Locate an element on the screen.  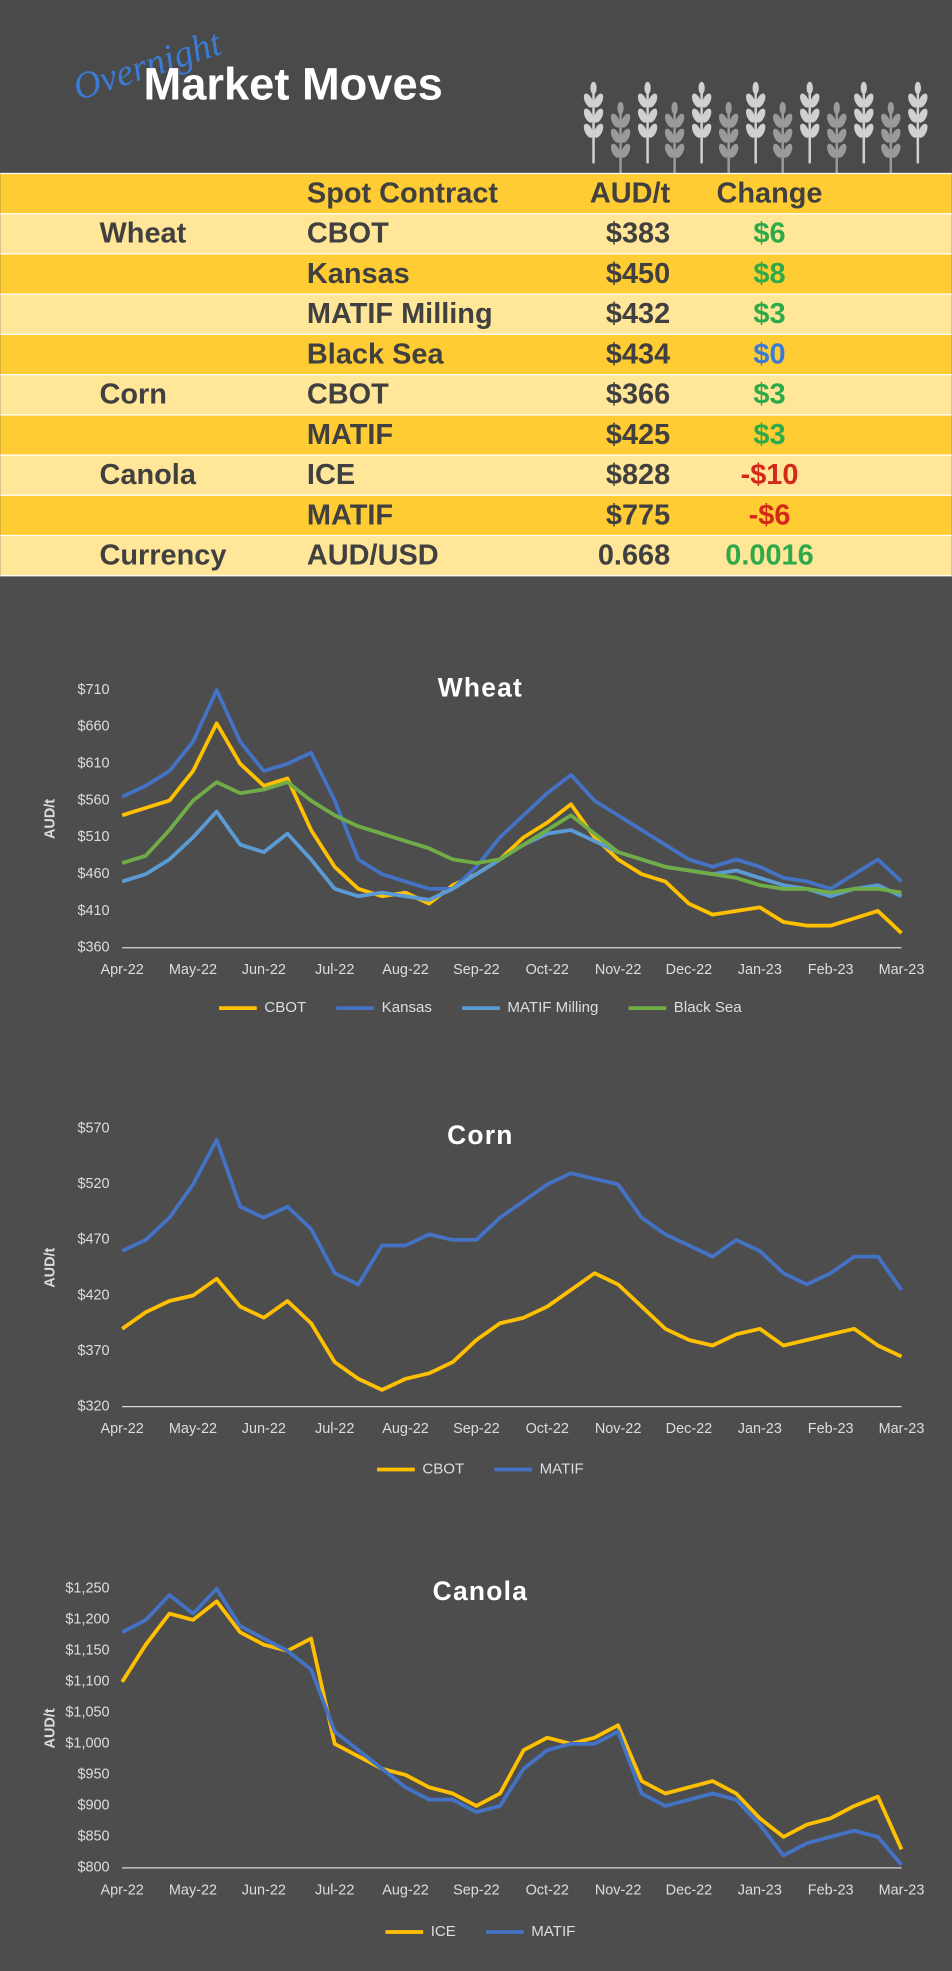
legend-label: Black Sea is located at coordinates (708, 1007).